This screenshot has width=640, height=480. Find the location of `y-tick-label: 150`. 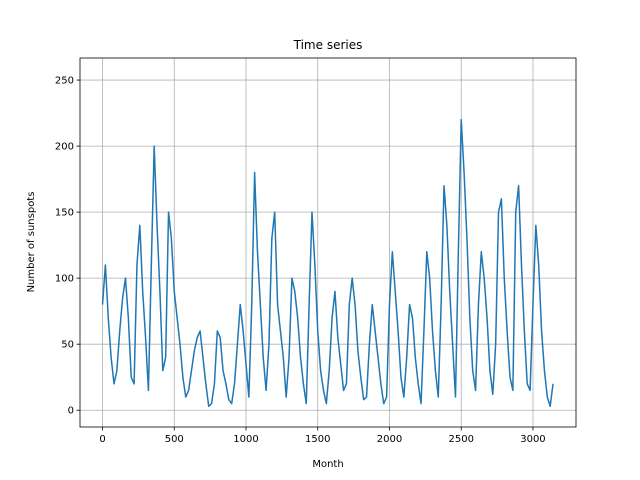

y-tick-label: 150 is located at coordinates (64, 213).